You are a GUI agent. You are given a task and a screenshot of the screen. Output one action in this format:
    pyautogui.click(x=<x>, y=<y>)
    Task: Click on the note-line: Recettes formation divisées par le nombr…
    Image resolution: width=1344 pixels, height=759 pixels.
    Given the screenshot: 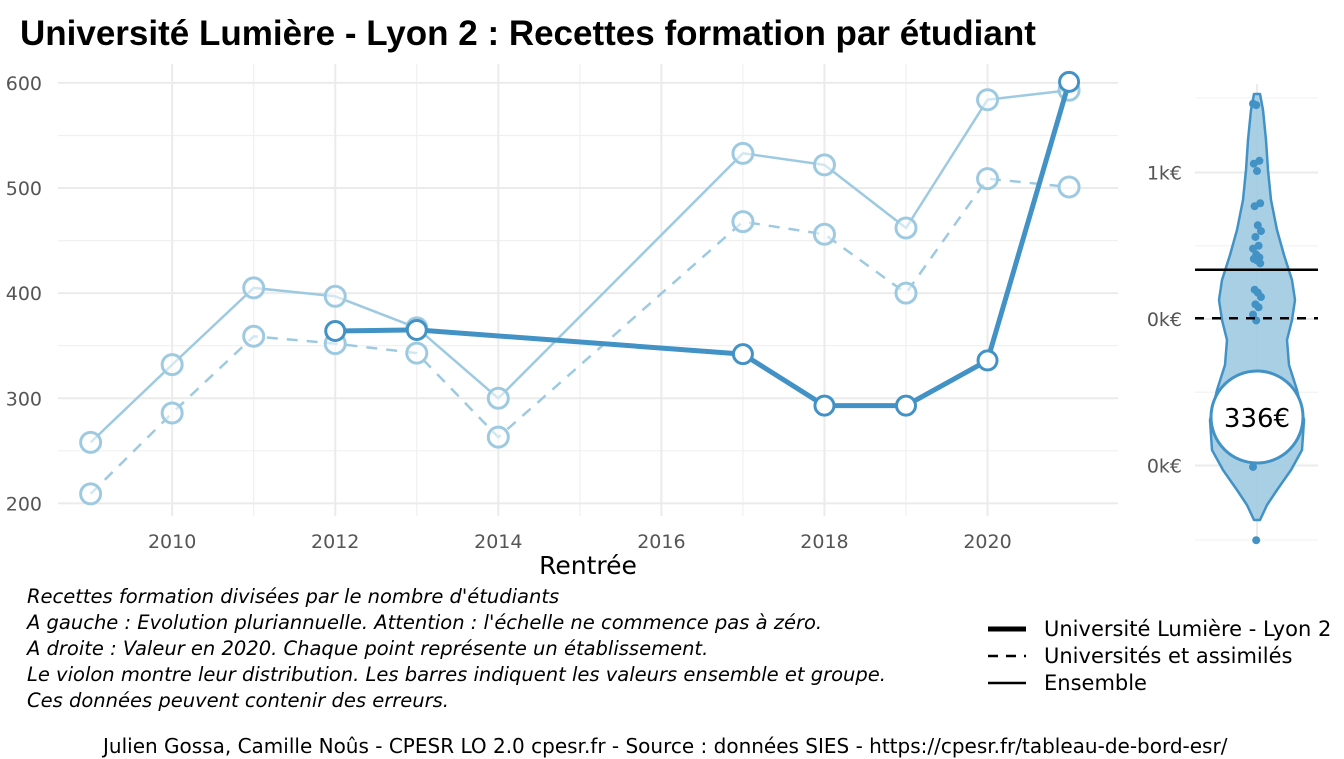 What is the action you would take?
    pyautogui.click(x=293, y=596)
    